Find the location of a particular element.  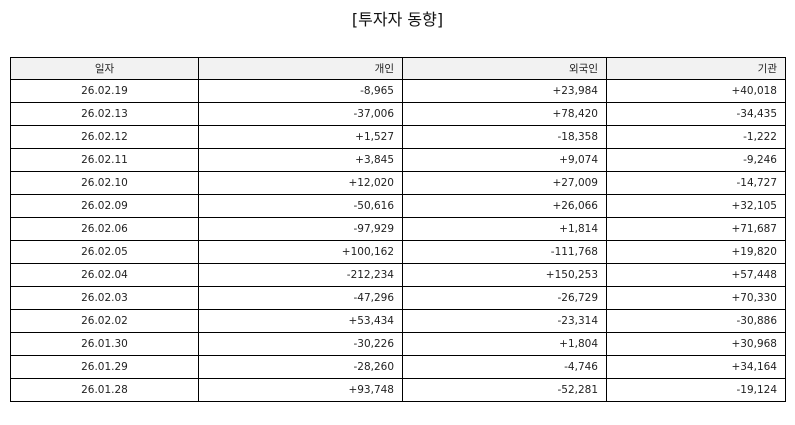

cell-date: 26.02.13 is located at coordinates (104, 114).